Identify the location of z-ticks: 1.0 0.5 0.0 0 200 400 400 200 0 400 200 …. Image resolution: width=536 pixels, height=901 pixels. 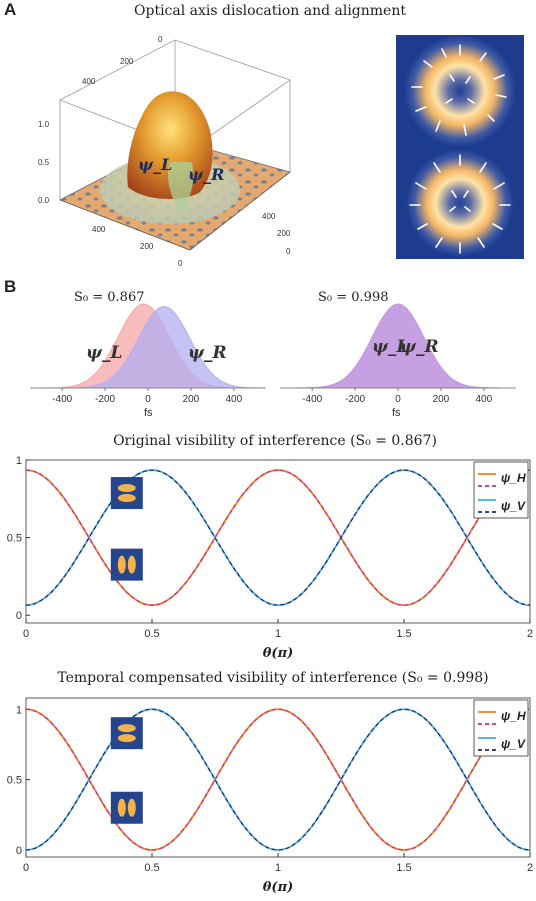
(164, 151).